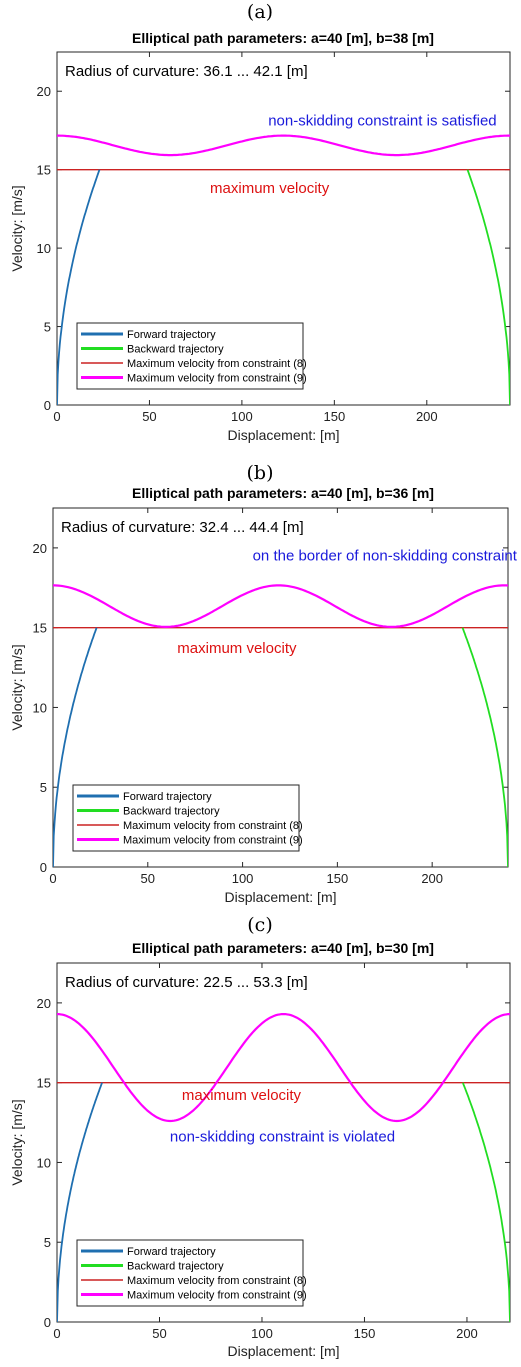 The height and width of the screenshot is (1367, 521). I want to click on radius-of-curvature-text: Radius of curvature: 32.4 ... 44.4 [m], so click(182, 527).